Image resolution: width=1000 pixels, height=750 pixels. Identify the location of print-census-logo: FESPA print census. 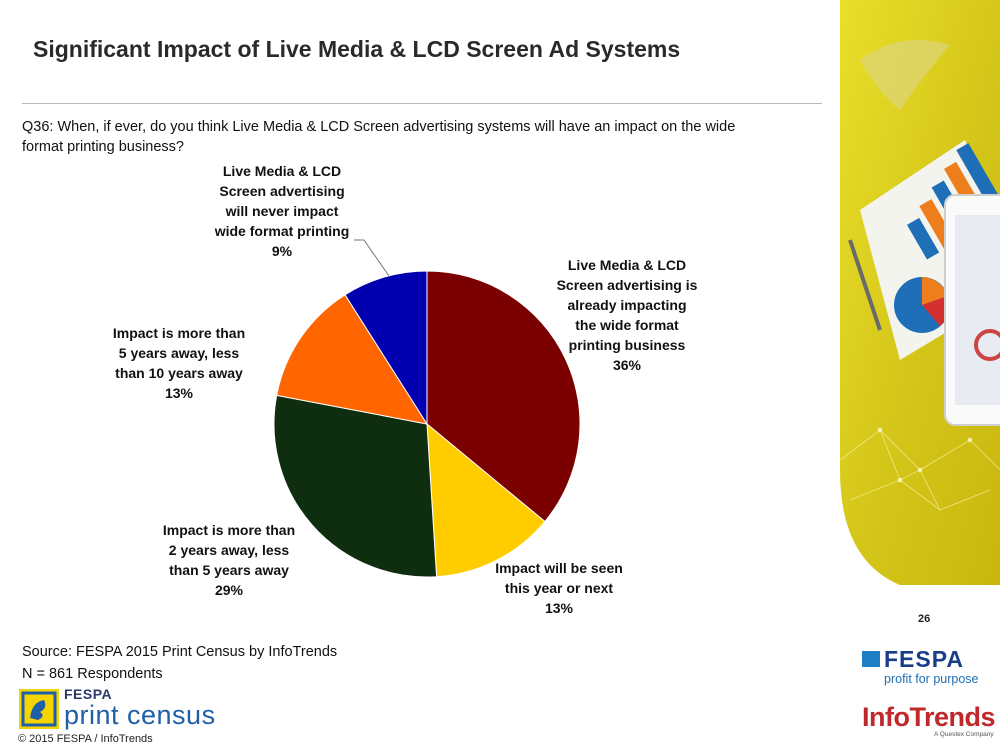
(133, 709).